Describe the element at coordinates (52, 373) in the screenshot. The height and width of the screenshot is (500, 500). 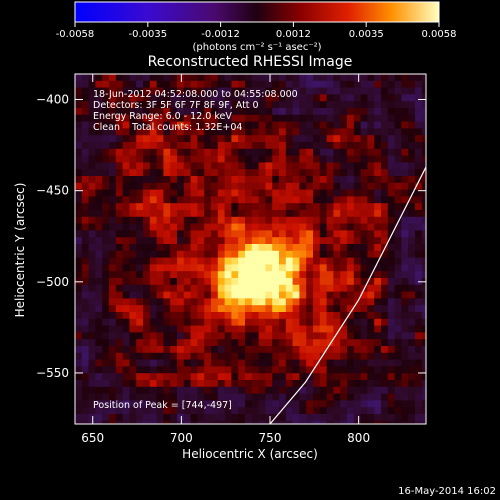
I see `y-tick-label: −550` at that location.